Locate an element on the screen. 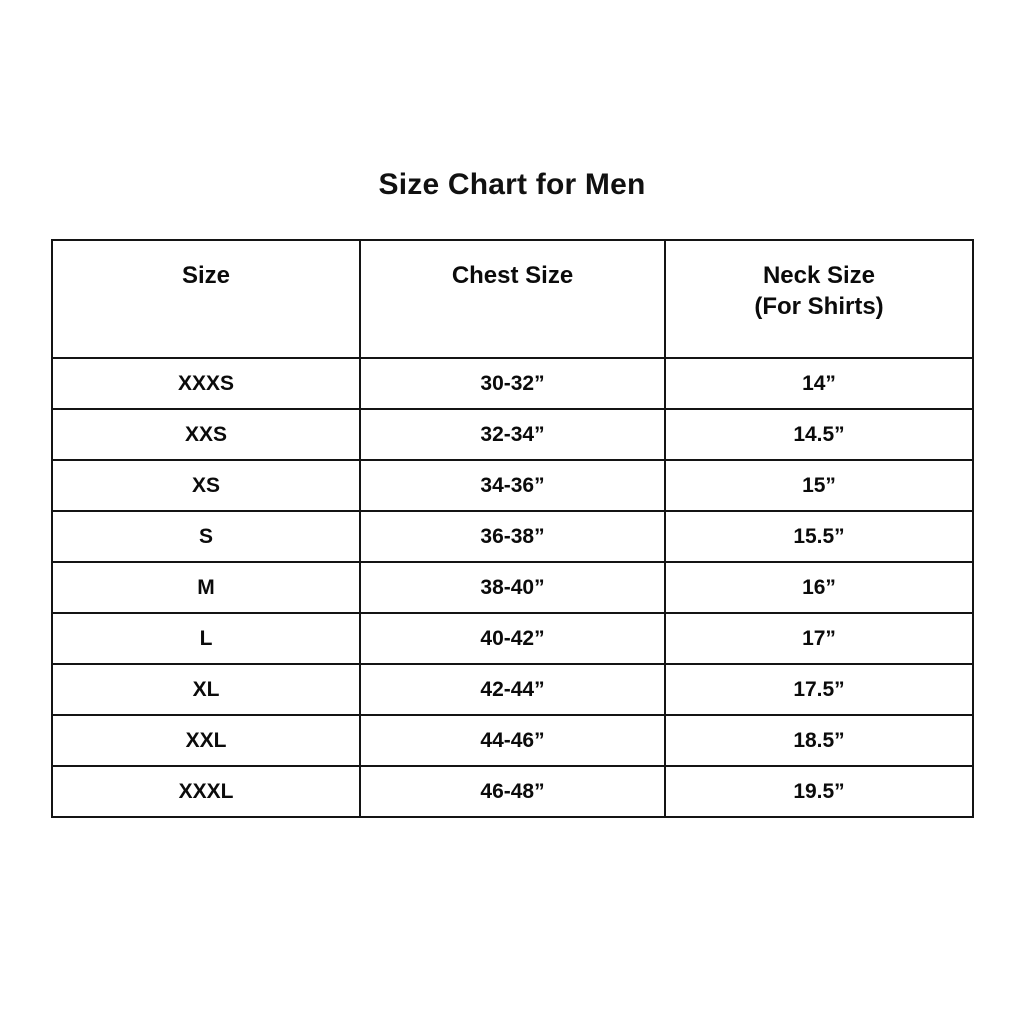  cell-size: S is located at coordinates (206, 536).